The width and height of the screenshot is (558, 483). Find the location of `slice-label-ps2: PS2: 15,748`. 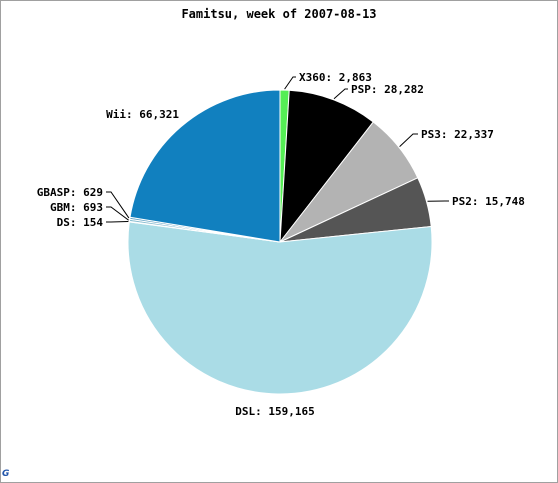

slice-label-ps2: PS2: 15,748 is located at coordinates (488, 201).